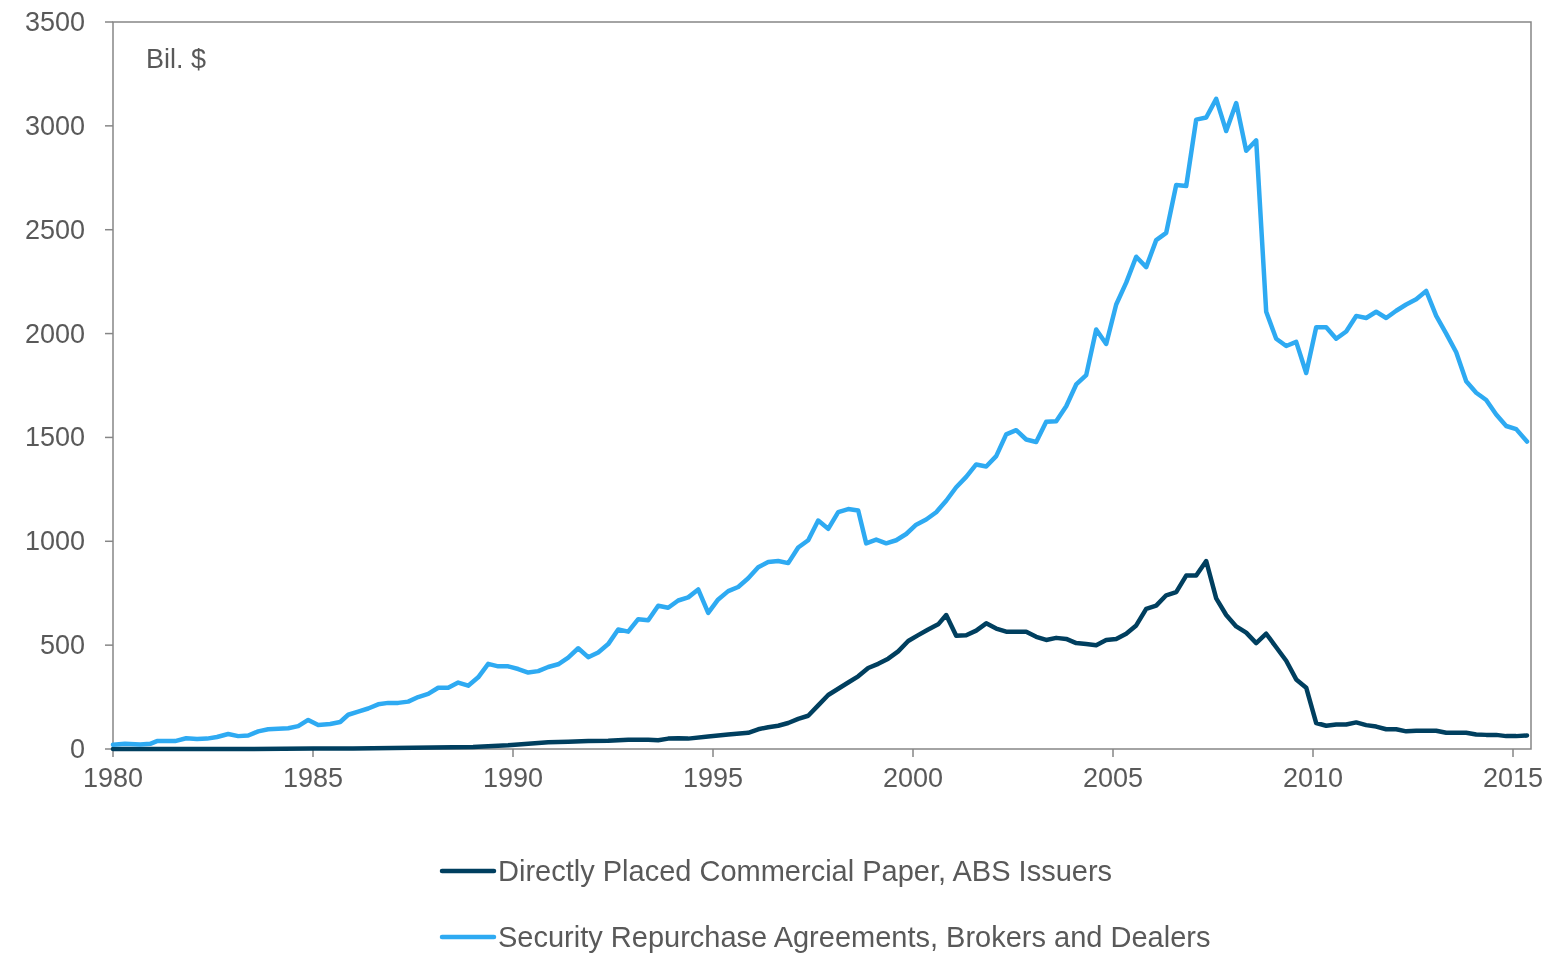  What do you see at coordinates (54, 125) in the screenshot?
I see `y-tick-label: 3000` at bounding box center [54, 125].